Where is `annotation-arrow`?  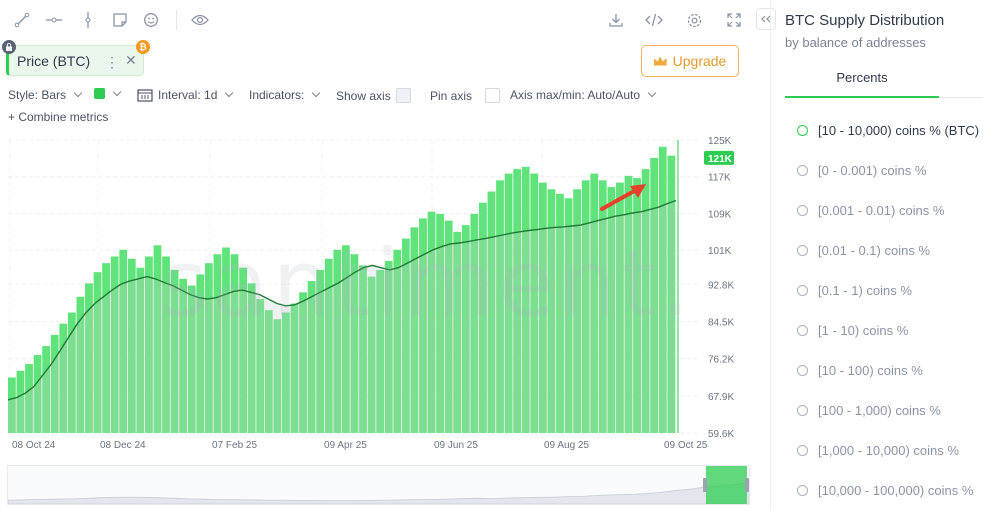
annotation-arrow is located at coordinates (619, 199).